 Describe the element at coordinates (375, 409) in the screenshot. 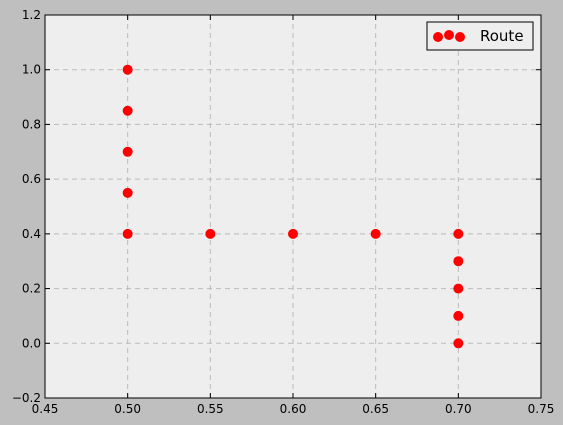

I see `x-tick-label: 0.65` at that location.